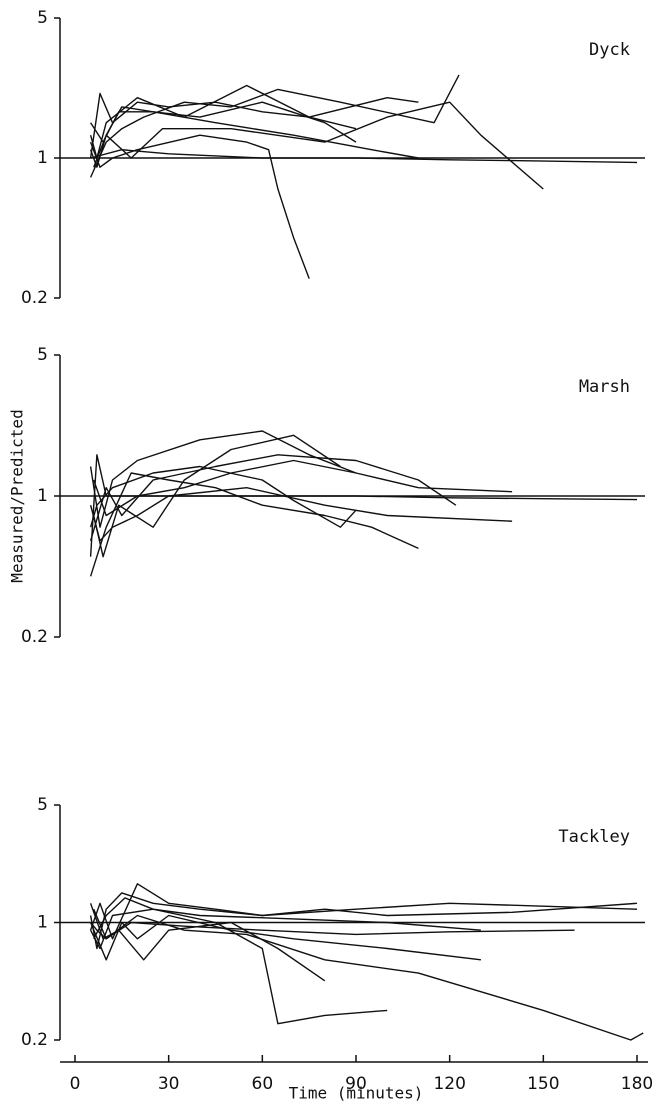 The image size is (663, 1108). I want to click on x-tick-label: 150, so click(543, 1084).